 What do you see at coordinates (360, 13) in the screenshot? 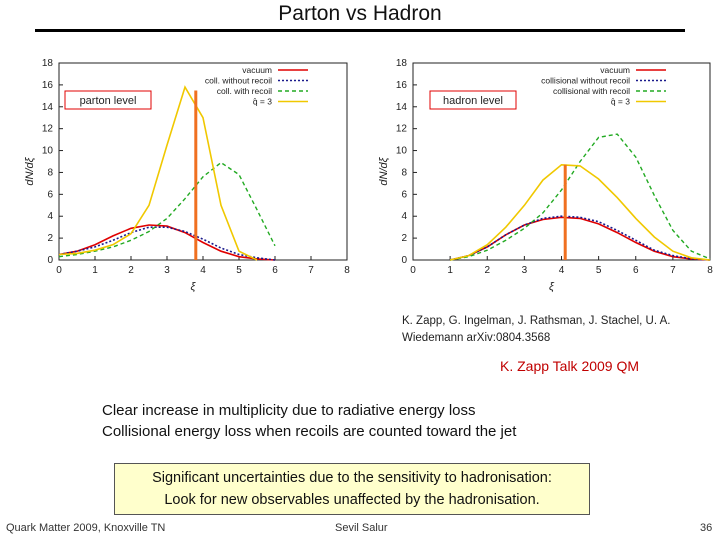
I see `slide-title: Parton vs Hadron` at bounding box center [360, 13].